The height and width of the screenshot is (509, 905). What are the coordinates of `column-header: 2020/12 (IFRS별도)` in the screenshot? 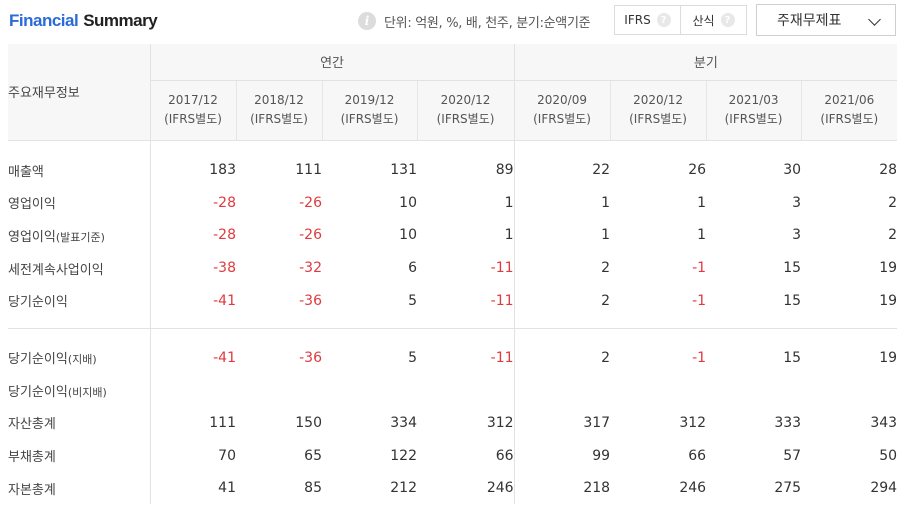 It's located at (658, 110).